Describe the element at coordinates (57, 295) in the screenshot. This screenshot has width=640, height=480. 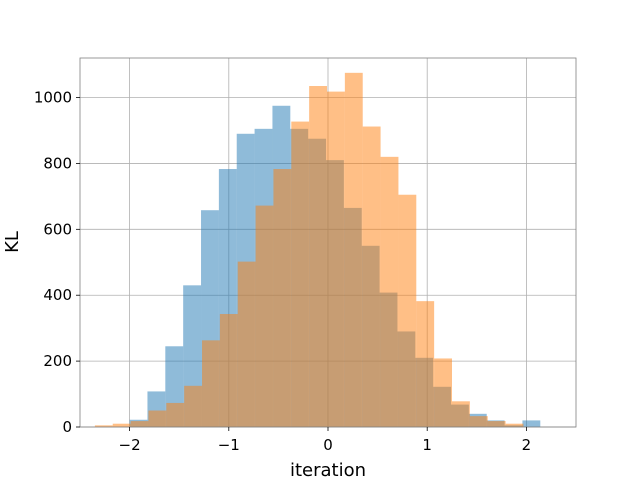
I see `y-tick-label: 400` at that location.